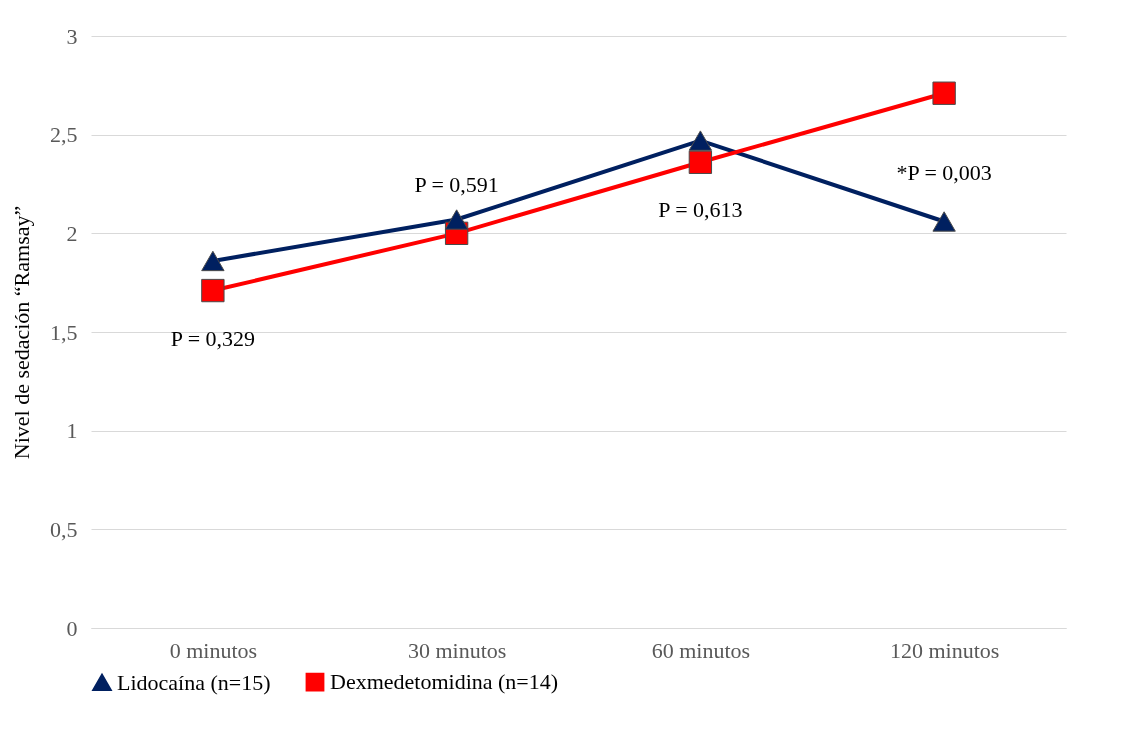  Describe the element at coordinates (456, 185) in the screenshot. I see `annotation: P = 0,591` at that location.